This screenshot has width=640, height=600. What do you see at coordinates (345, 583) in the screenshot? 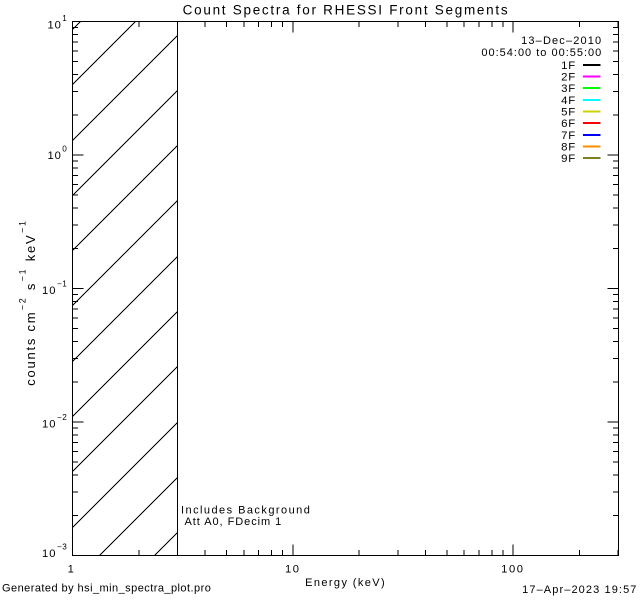
I see `svg-text: Energy (keV)` at bounding box center [345, 583].